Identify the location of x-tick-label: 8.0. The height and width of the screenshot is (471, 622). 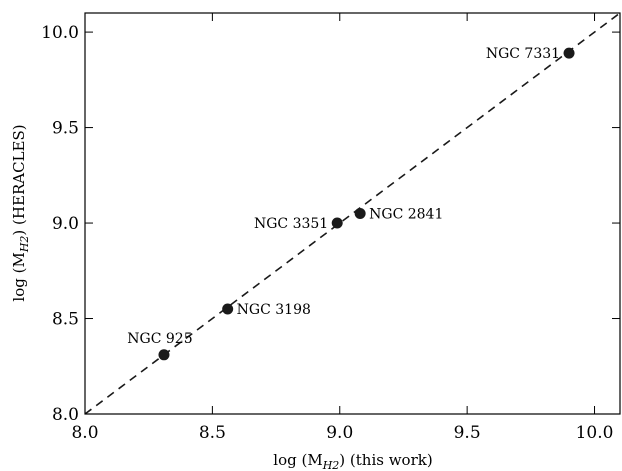
(84, 433).